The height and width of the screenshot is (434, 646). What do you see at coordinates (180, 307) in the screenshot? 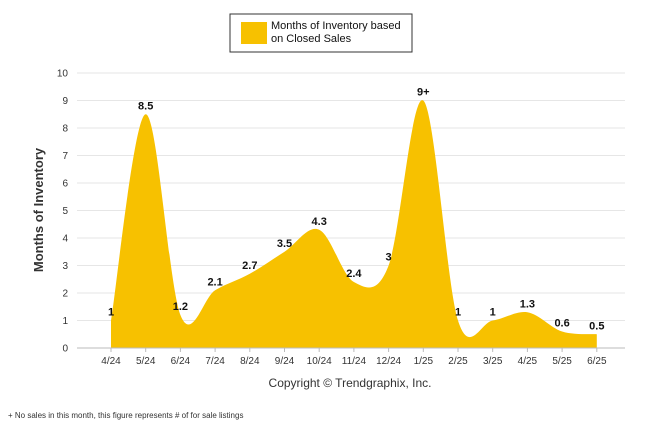
I see `data-label: 1.2` at bounding box center [180, 307].